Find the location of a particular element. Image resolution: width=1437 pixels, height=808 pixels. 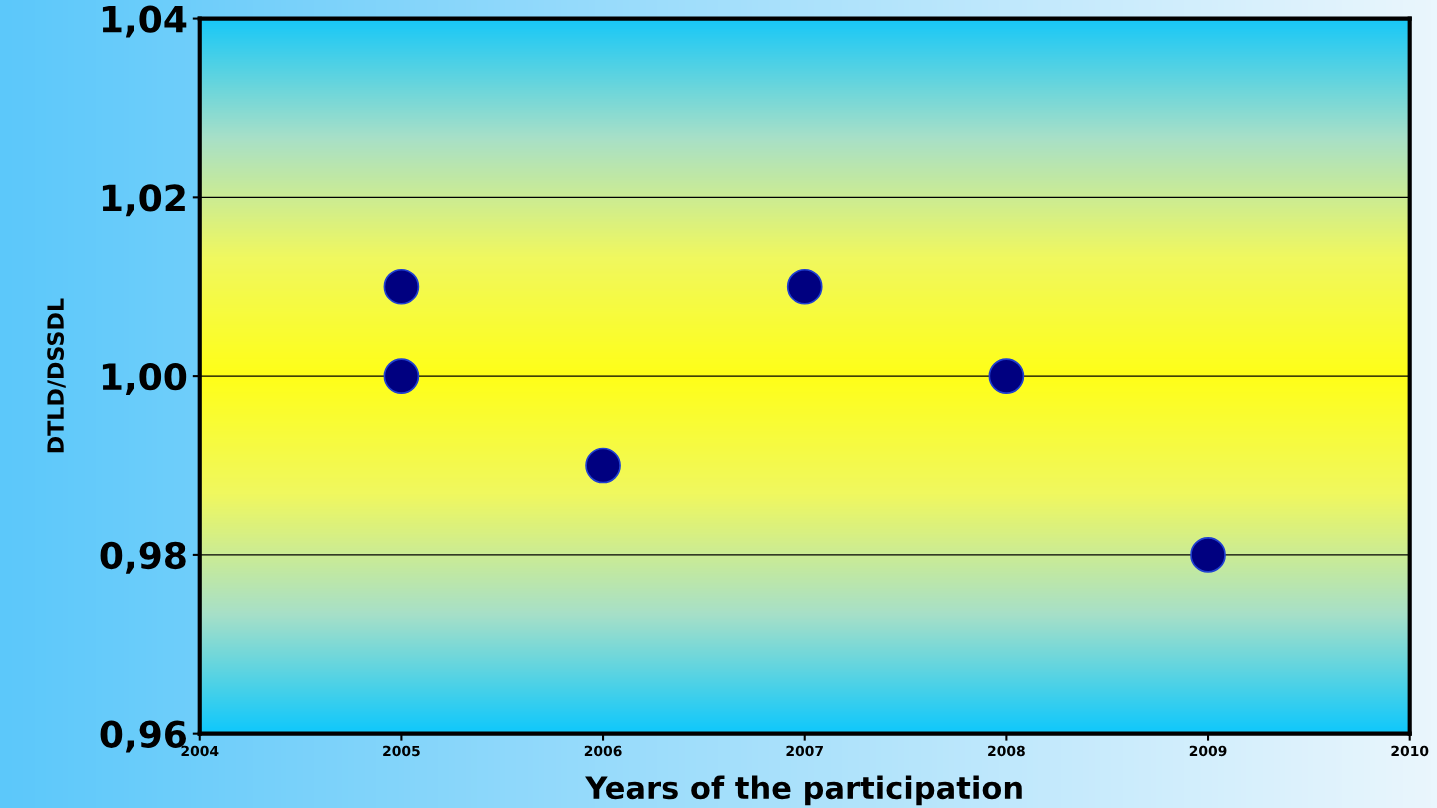

x-tick-label: 2009 is located at coordinates (1208, 751).